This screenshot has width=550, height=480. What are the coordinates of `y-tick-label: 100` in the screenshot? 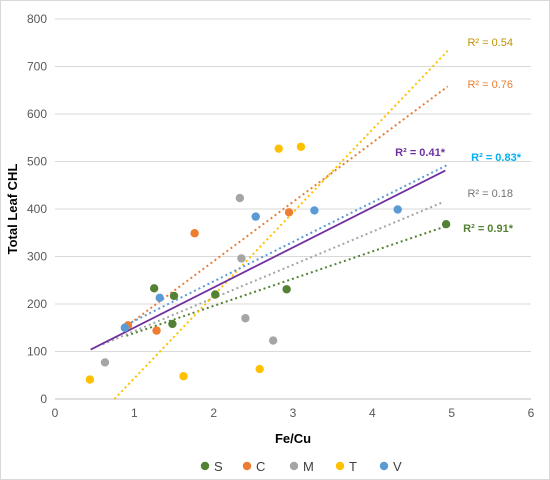 It's located at (37, 352).